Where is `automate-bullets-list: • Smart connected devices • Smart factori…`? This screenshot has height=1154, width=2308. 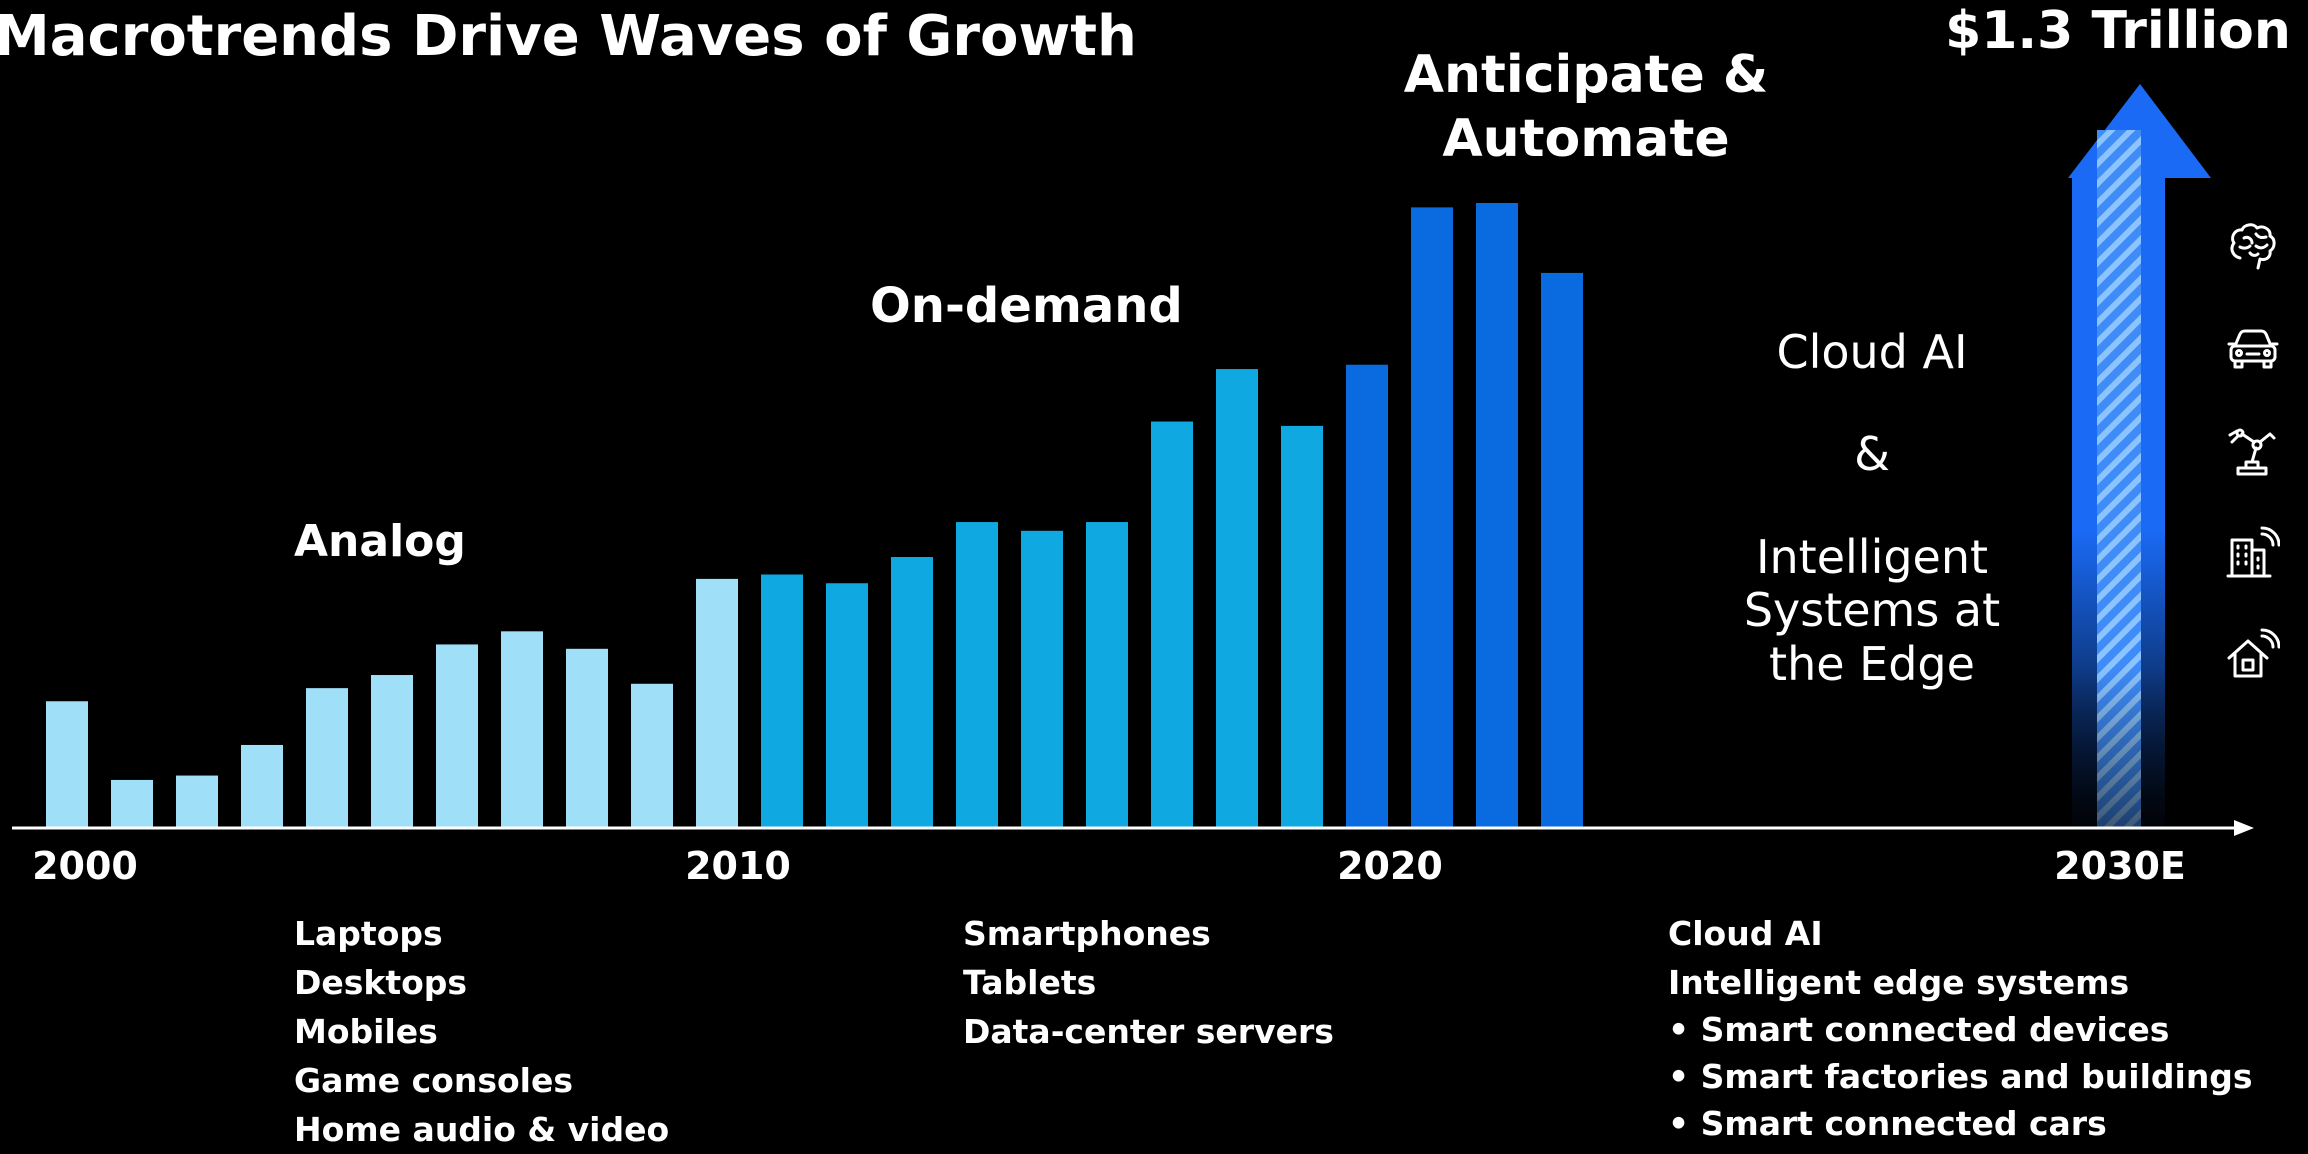
automate-bullets-list: • Smart connected devices • Smart factori… is located at coordinates (1960, 1076).